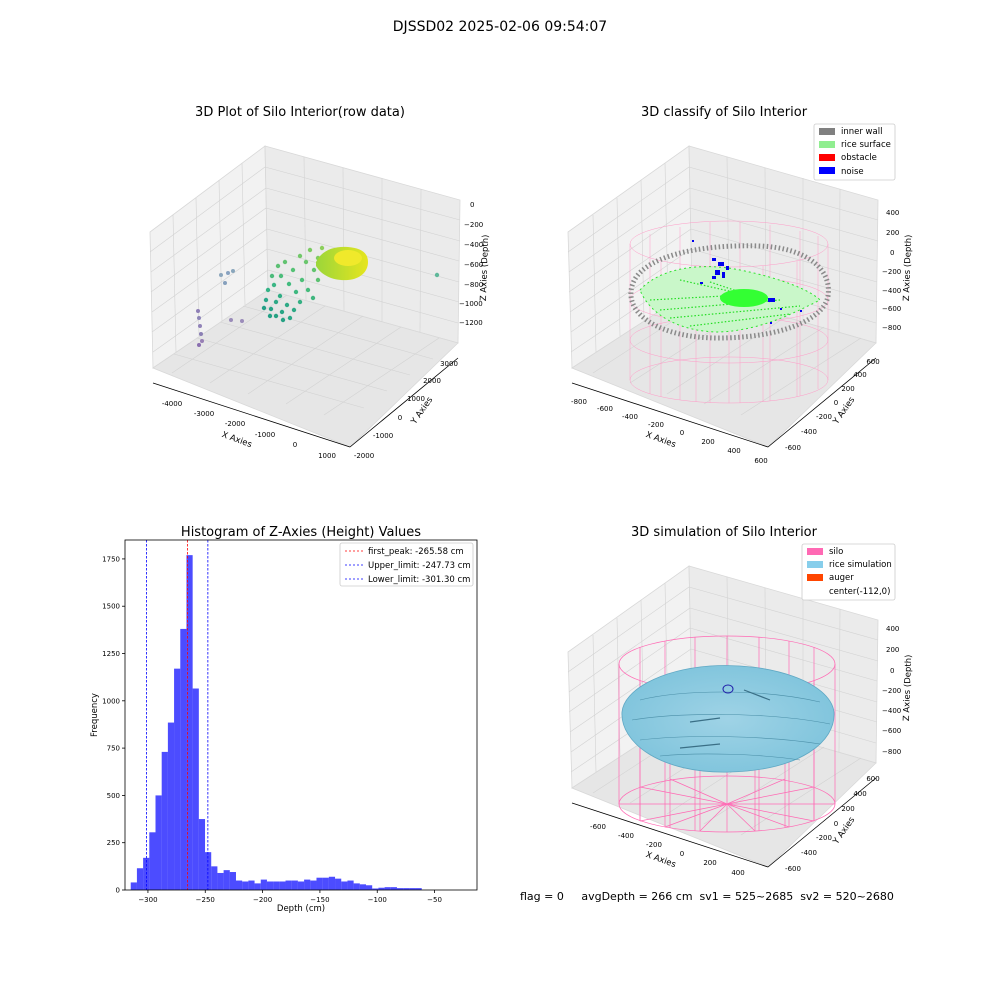  I want to click on y-tick-label: 500, so click(113, 796).